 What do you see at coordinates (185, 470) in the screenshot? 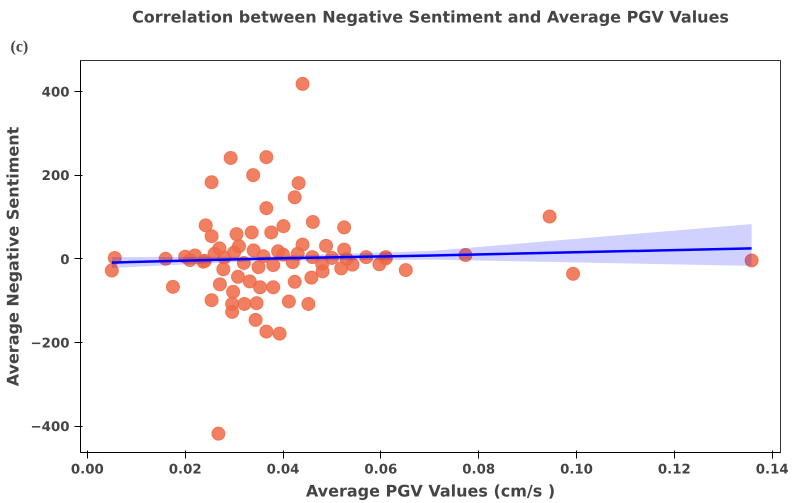
I see `x-tick-label: 0.02` at bounding box center [185, 470].